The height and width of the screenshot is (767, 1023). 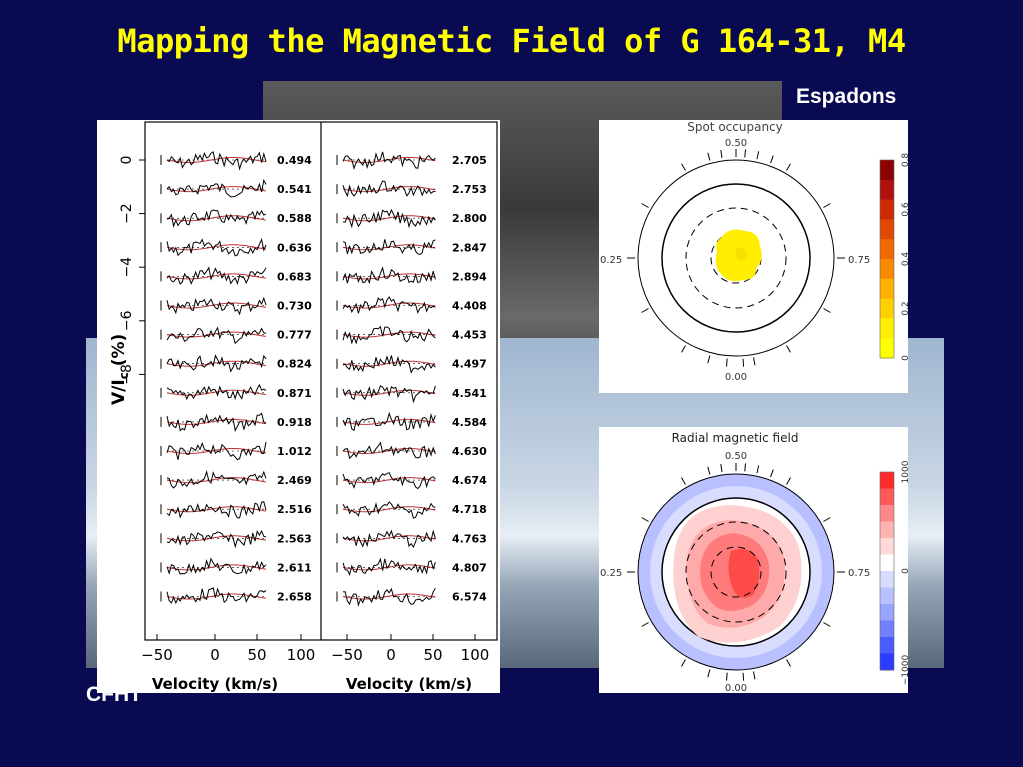 What do you see at coordinates (127, 374) in the screenshot?
I see `y-tick-label: −8` at bounding box center [127, 374].